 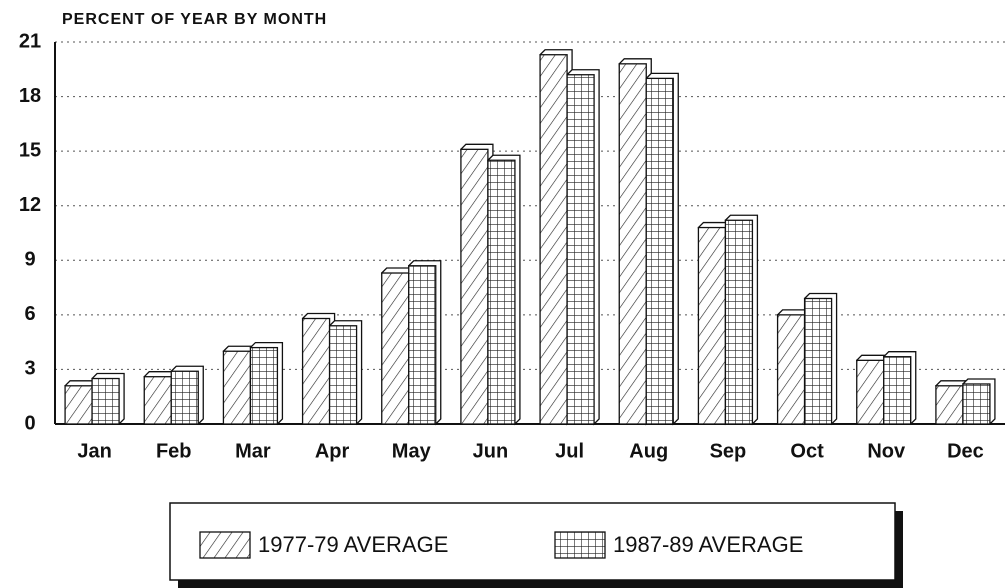 What do you see at coordinates (412, 451) in the screenshot?
I see `x-tick-label: May` at bounding box center [412, 451].